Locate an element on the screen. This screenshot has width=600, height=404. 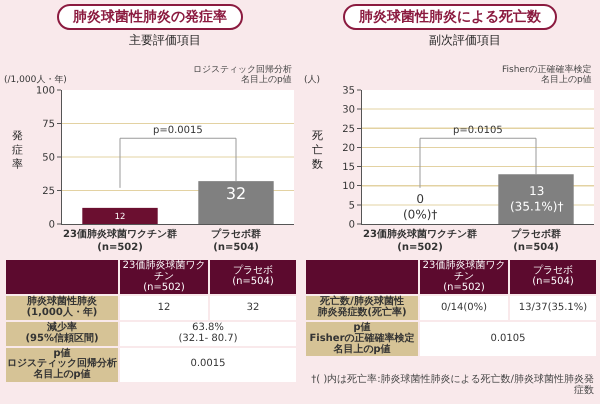
chart-title: 肺炎球菌性肺炎の発症率 is located at coordinates (150, 17).